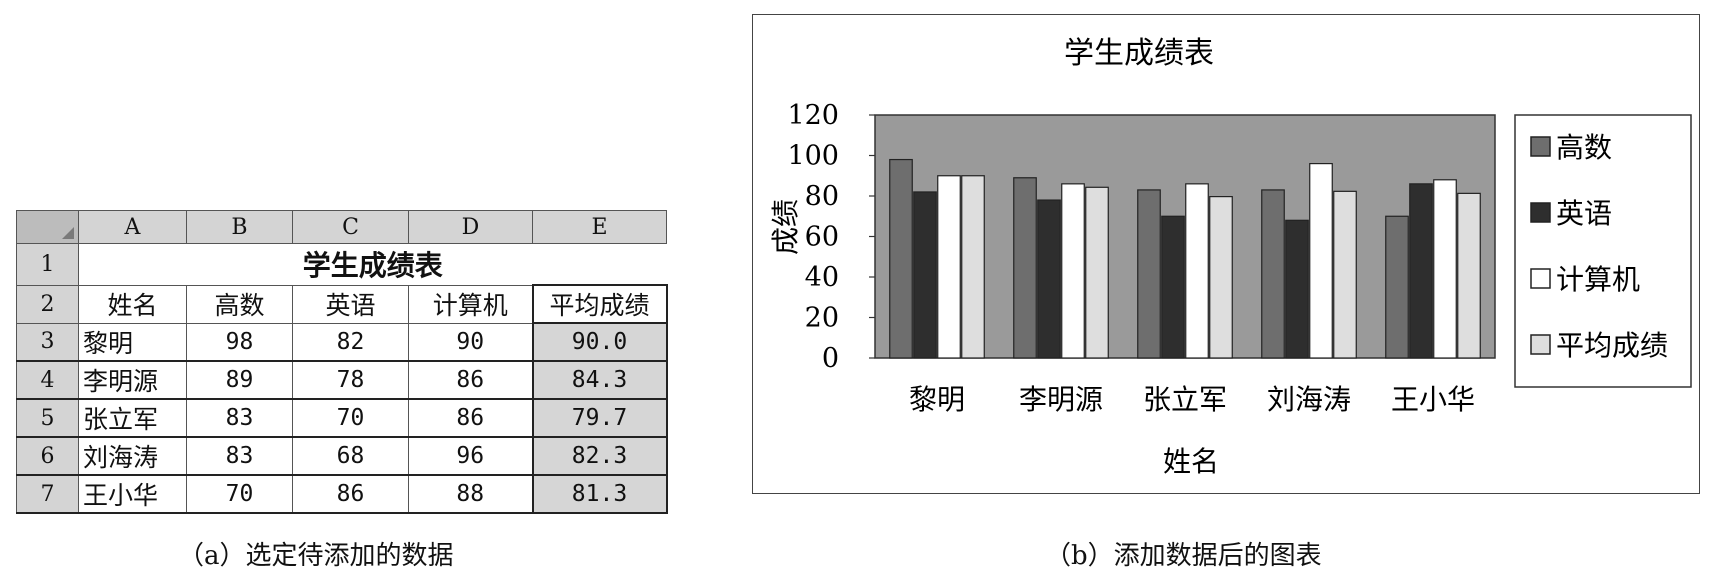 The height and width of the screenshot is (582, 1715). Describe the element at coordinates (470, 227) in the screenshot. I see `column-header-d: D` at that location.